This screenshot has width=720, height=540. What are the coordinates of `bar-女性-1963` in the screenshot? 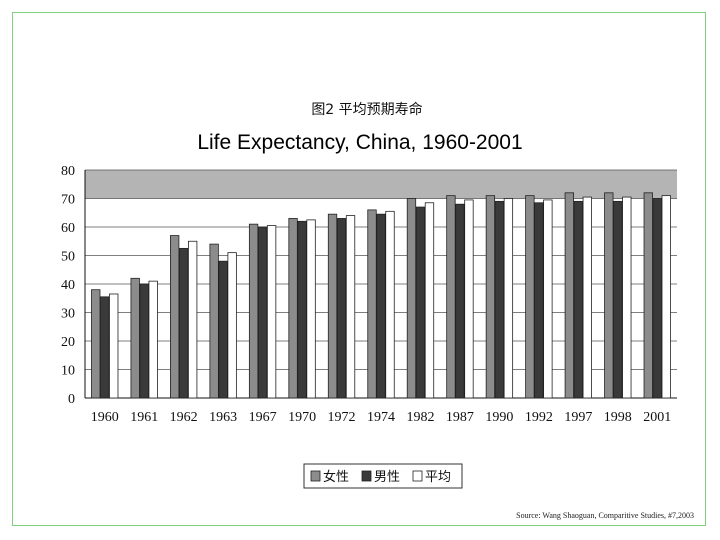 It's located at (214, 321).